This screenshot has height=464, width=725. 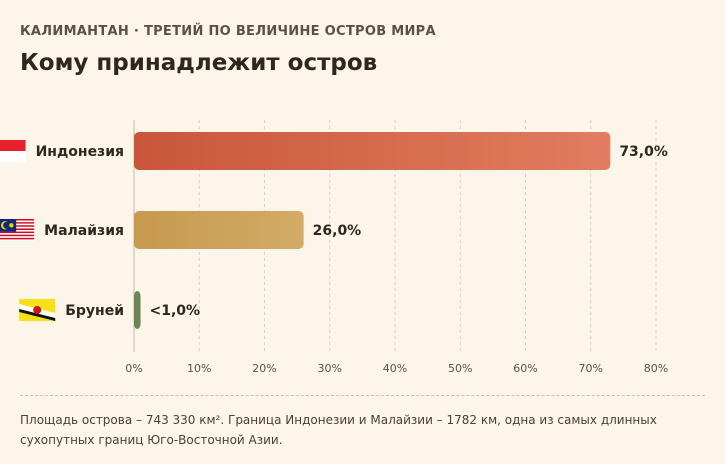 What do you see at coordinates (264, 368) in the screenshot?
I see `x-tick-label: 20%` at bounding box center [264, 368].